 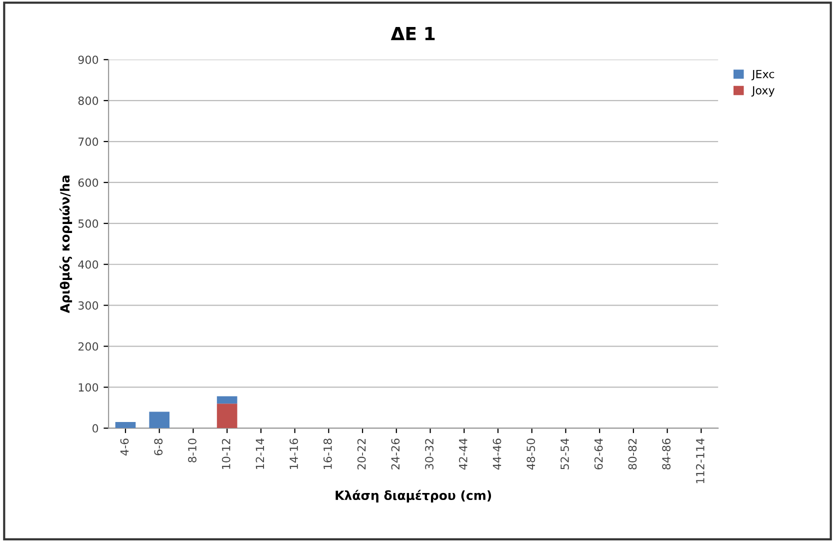 I want to click on x-tick-label: 42-44, so click(x=463, y=454).